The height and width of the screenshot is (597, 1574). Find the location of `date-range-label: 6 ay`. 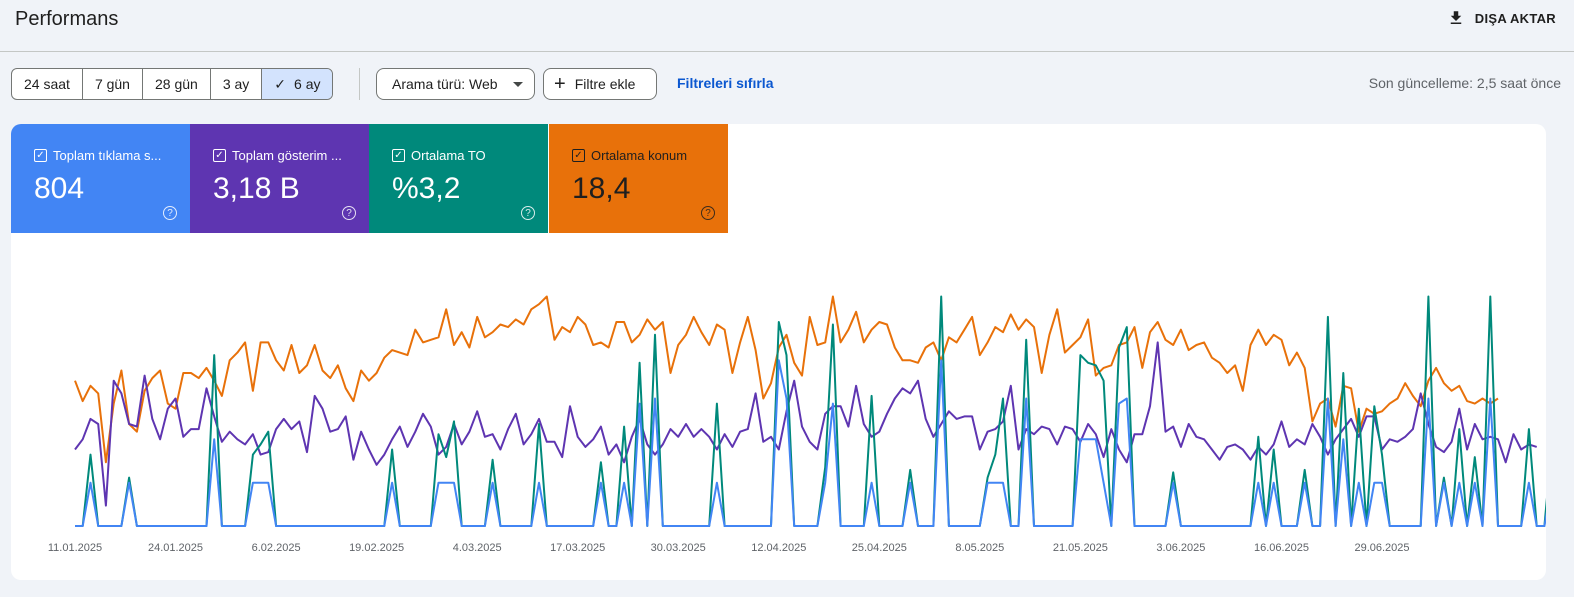

date-range-label: 6 ay is located at coordinates (307, 84).